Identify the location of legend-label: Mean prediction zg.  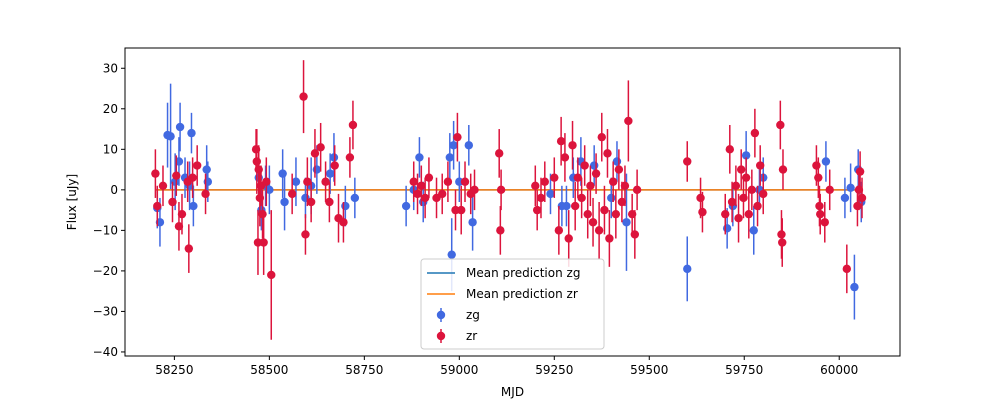
(523, 273).